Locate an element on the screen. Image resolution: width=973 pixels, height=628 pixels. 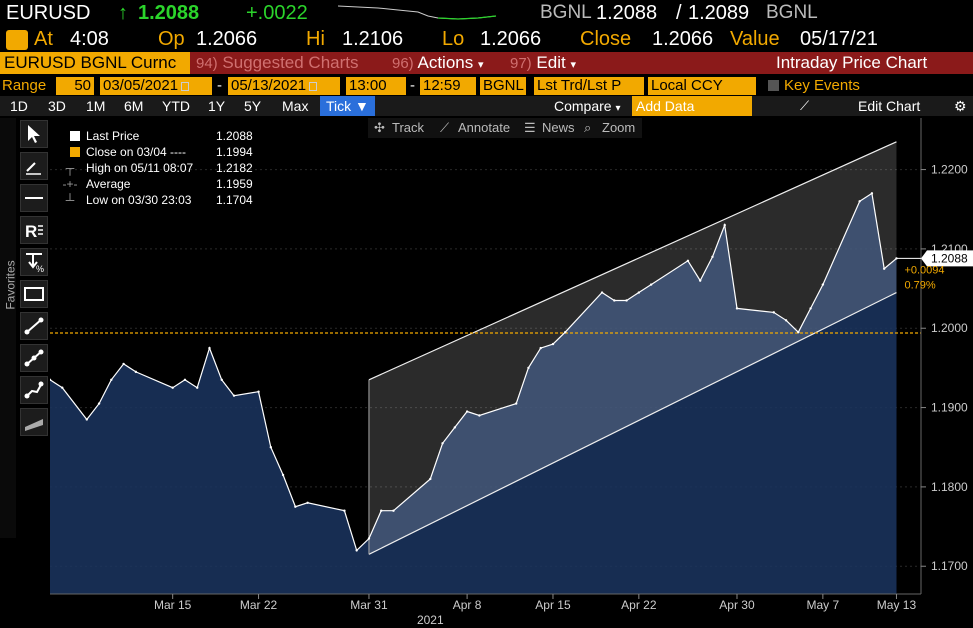
value-label: Value is located at coordinates (755, 39).